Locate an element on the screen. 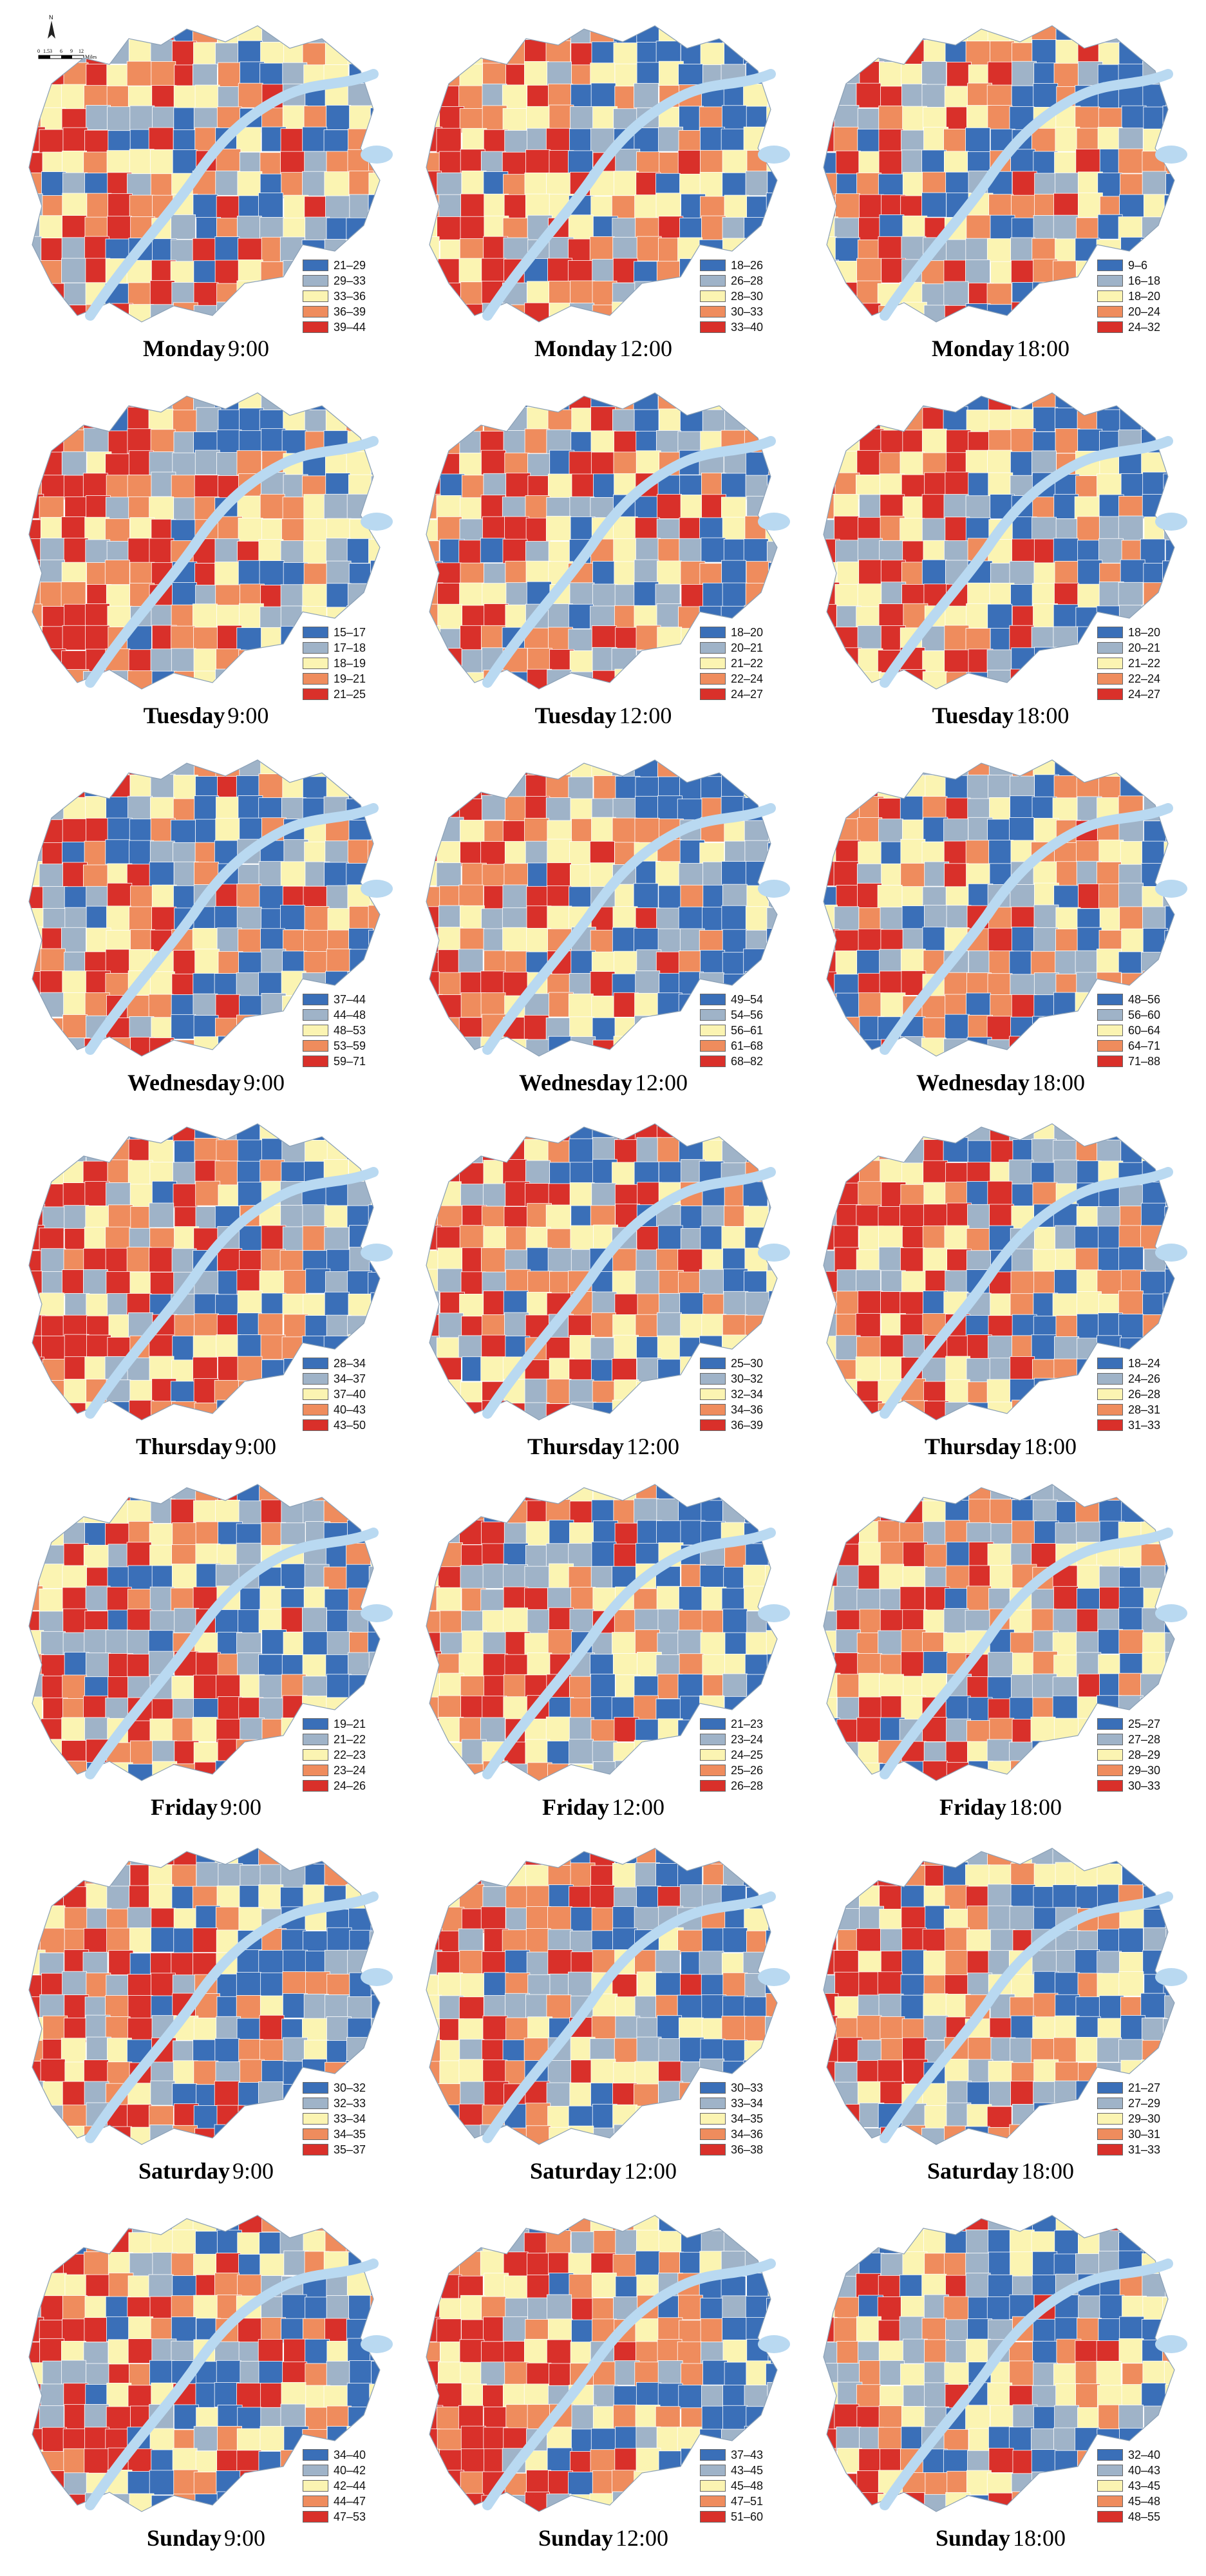  legend-item: 21–23 is located at coordinates (745, 1724).